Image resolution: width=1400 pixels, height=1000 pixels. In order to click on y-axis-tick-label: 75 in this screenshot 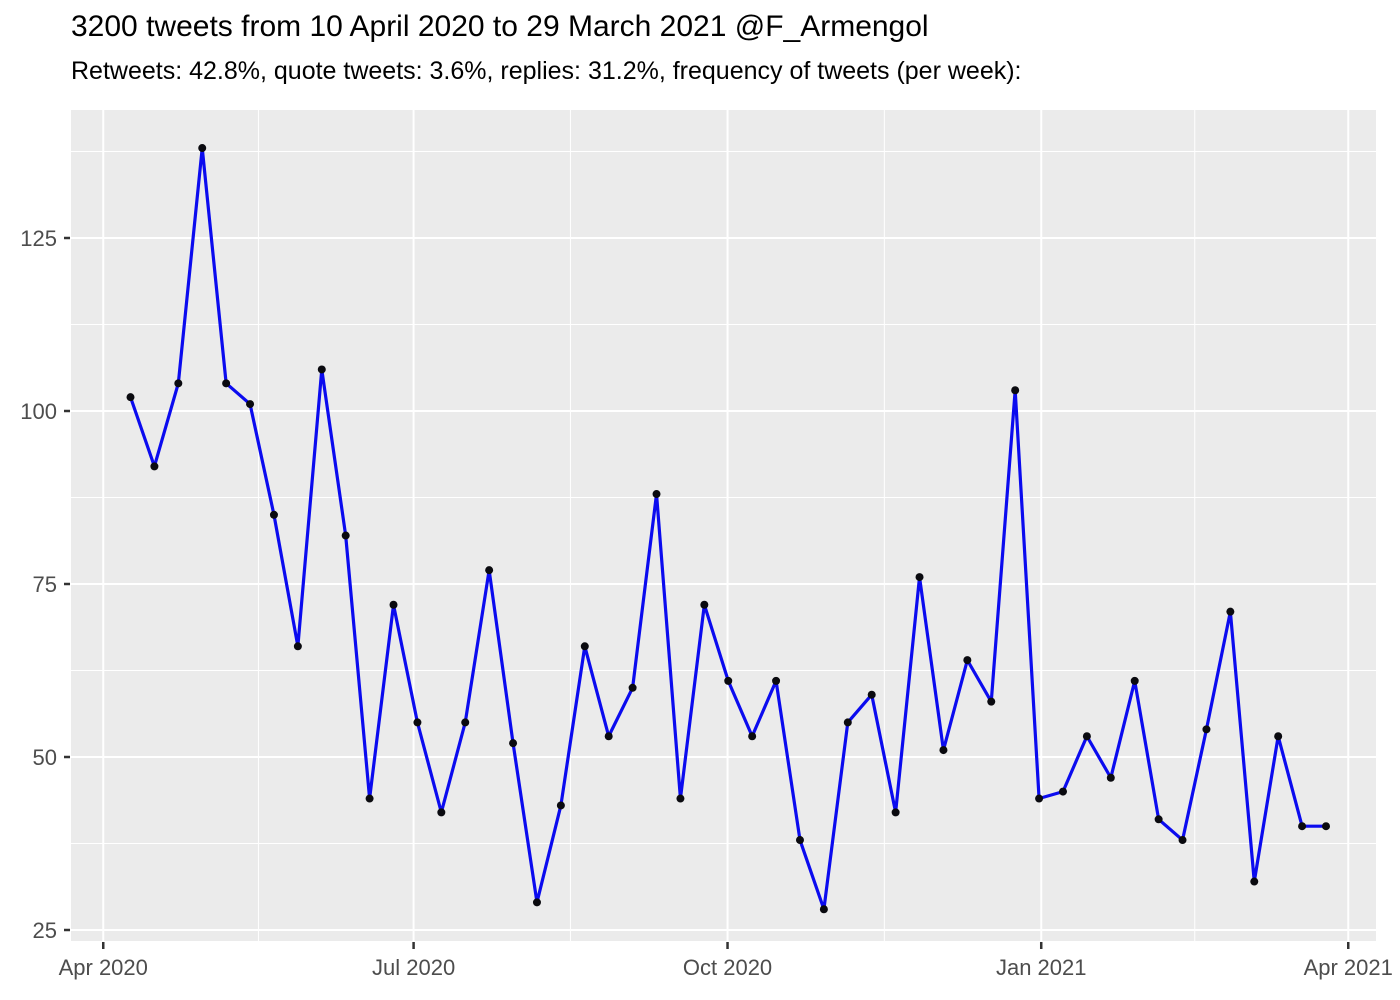, I will do `click(45, 584)`.